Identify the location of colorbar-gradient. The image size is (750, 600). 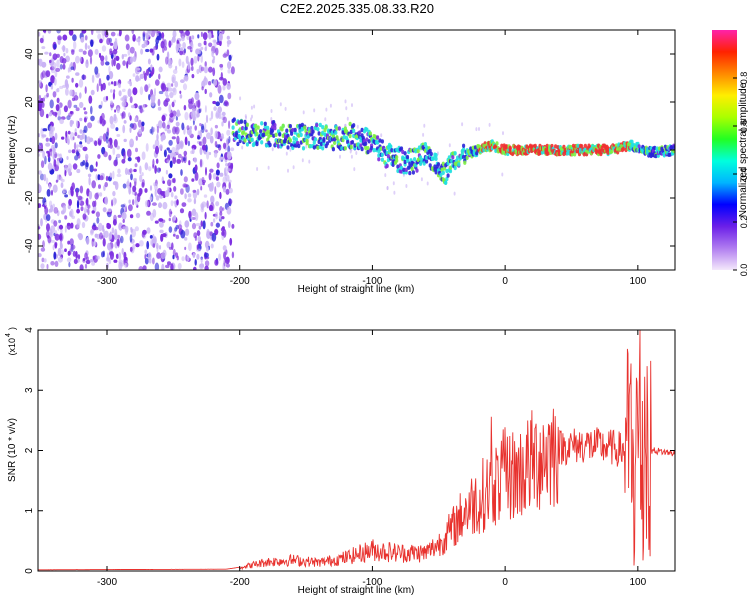
(724, 150).